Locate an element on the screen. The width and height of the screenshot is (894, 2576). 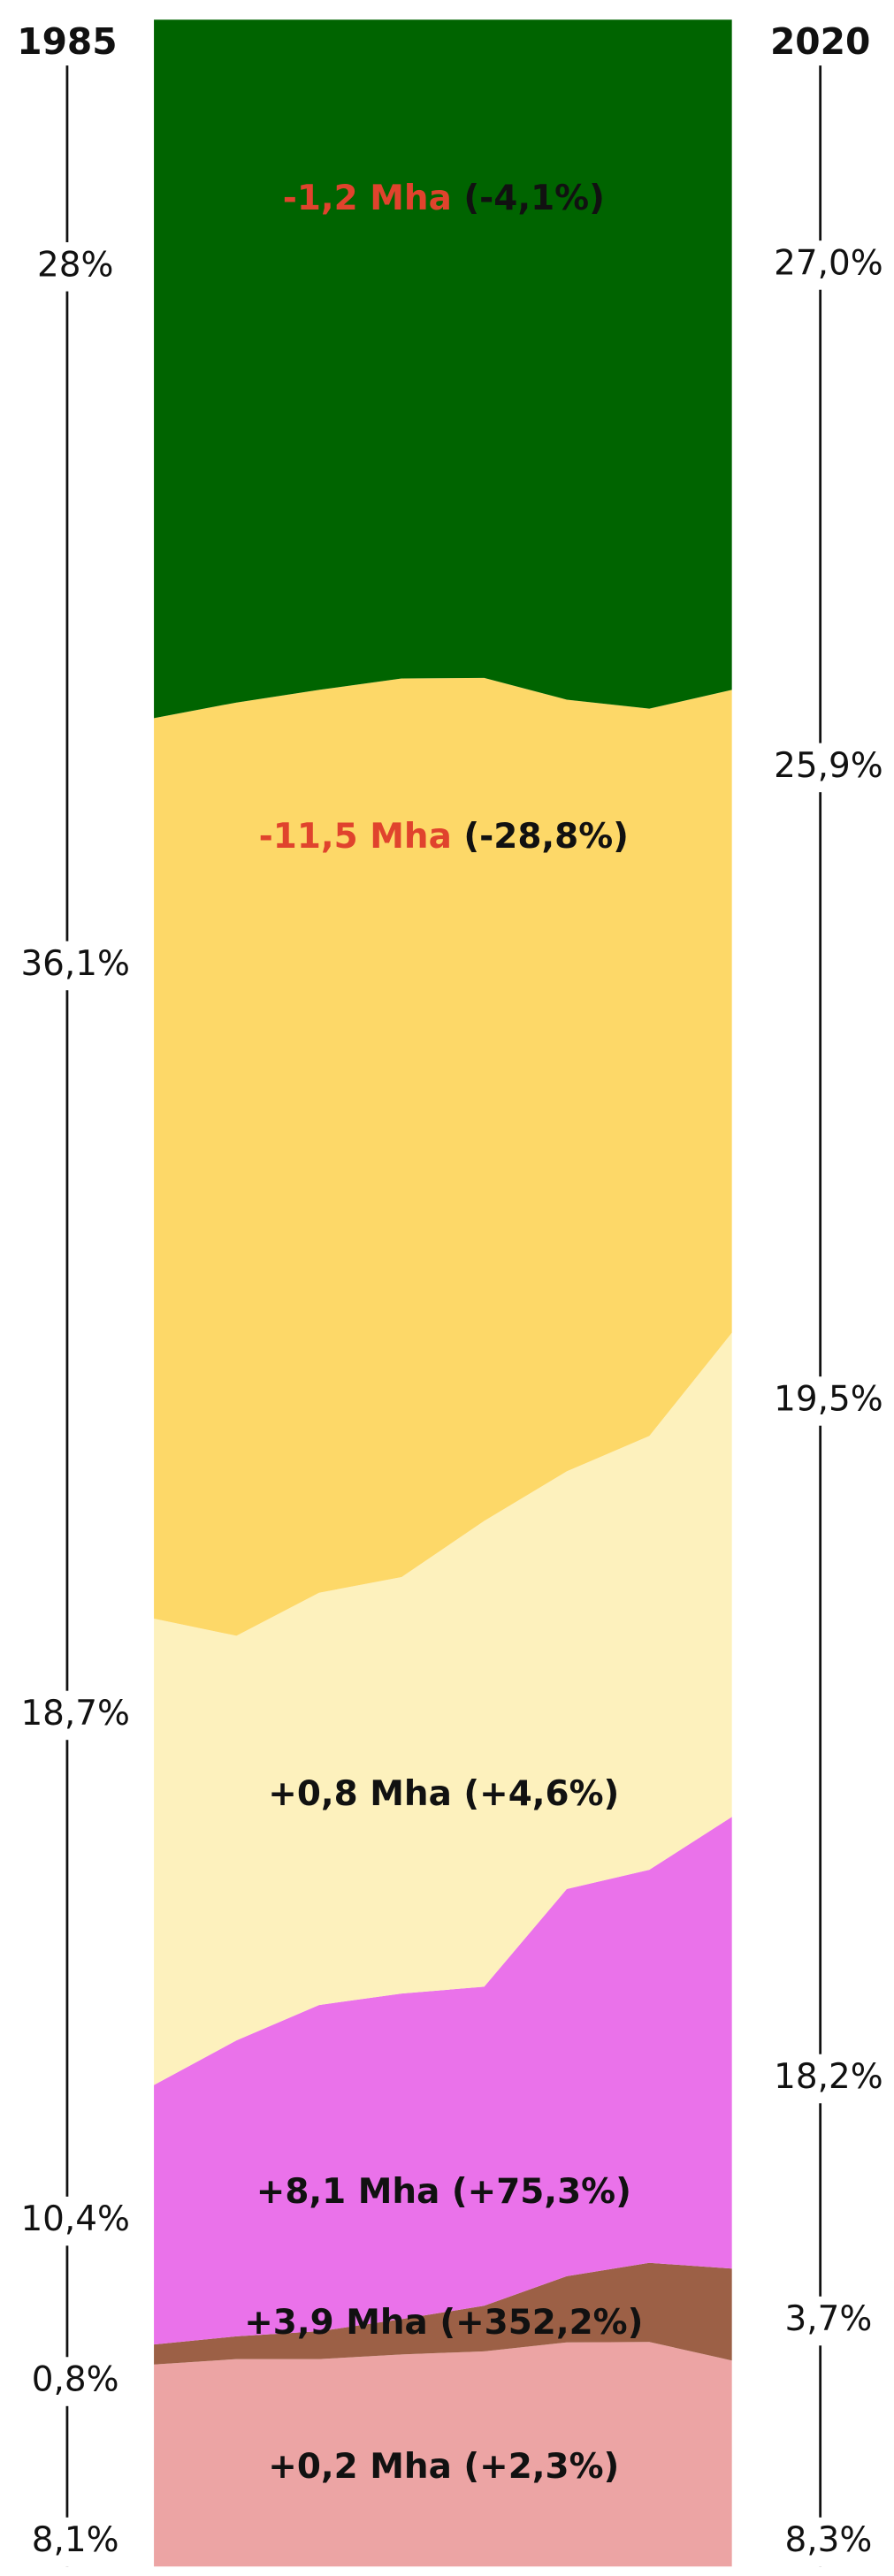
change-label: +8,1 Mha (+75,3%) is located at coordinates (443, 2192).